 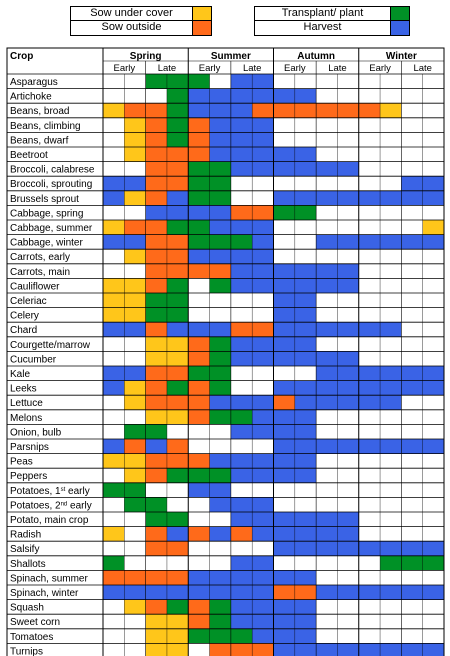 I want to click on crop-name: Spinach, summer, so click(x=49, y=578).